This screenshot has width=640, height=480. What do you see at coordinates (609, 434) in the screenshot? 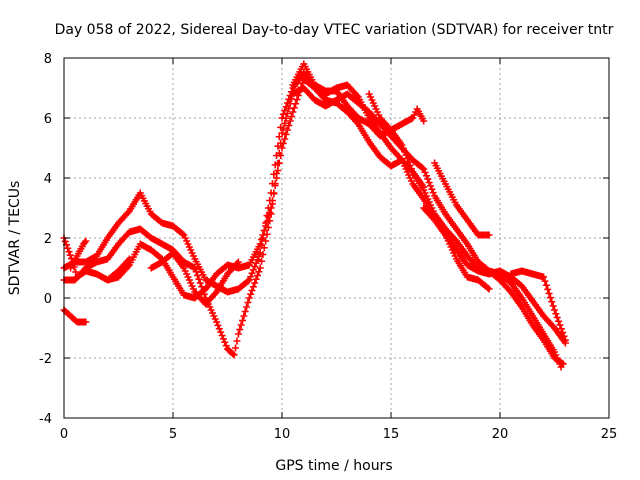
I see `x-tick-label: 25` at bounding box center [609, 434].